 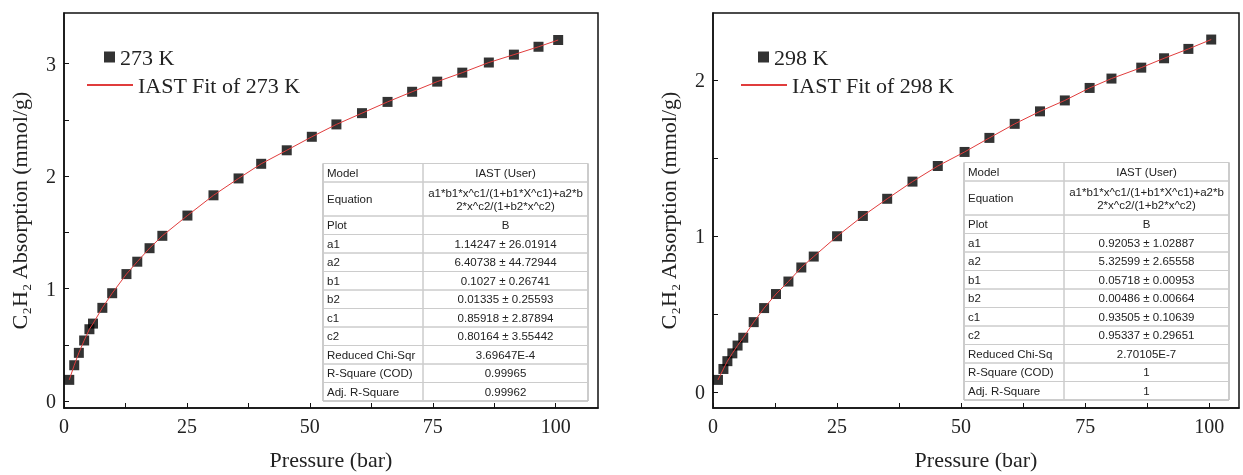 What do you see at coordinates (505, 336) in the screenshot?
I see `annotation: 0.80164 ± 3.55442` at bounding box center [505, 336].